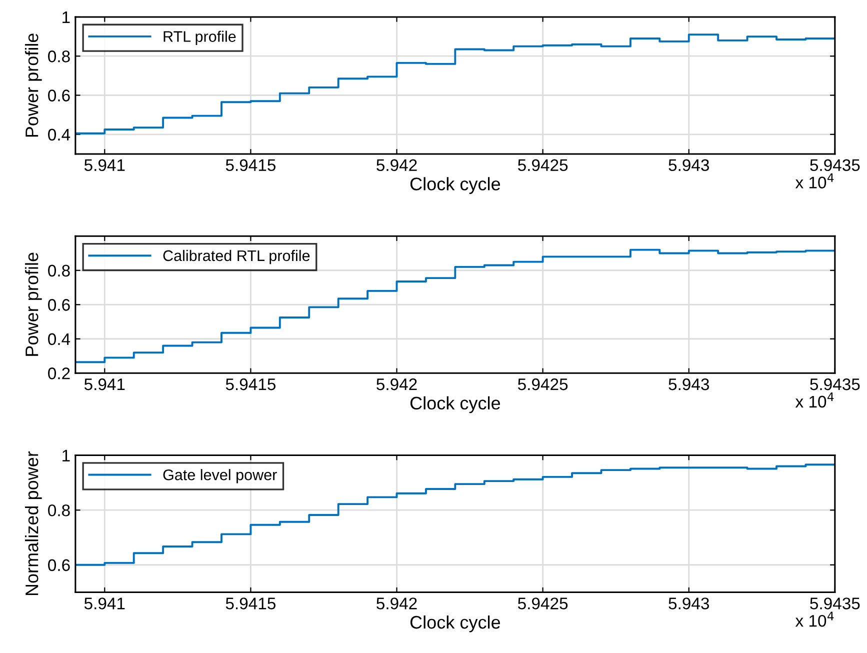 The image size is (867, 653). I want to click on legend-label: RTL profile, so click(200, 37).